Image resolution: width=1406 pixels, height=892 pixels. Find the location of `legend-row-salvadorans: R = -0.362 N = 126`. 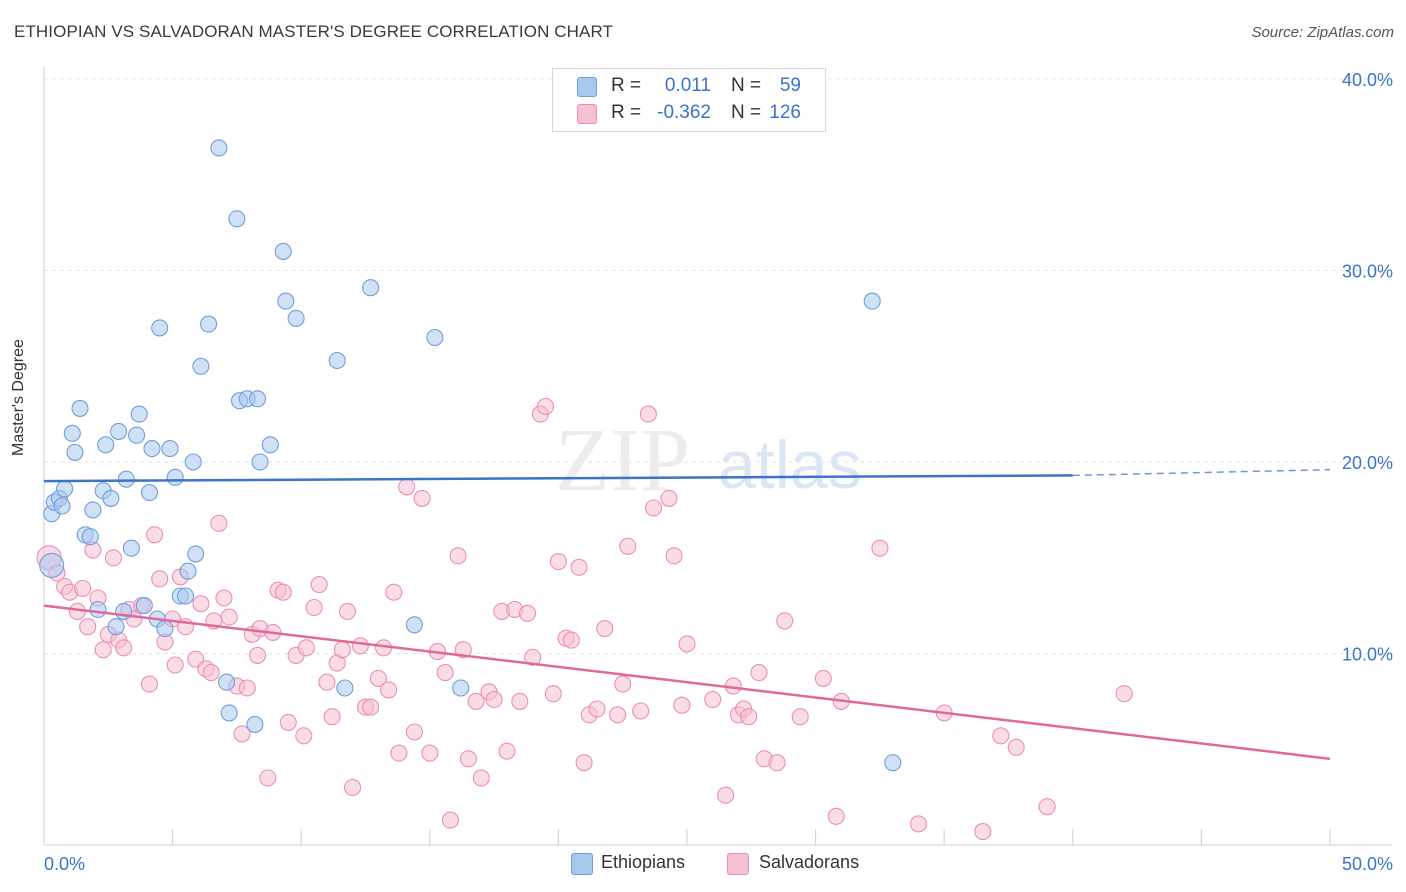

legend-row-salvadorans: R = -0.362 N = 126 is located at coordinates (689, 115).